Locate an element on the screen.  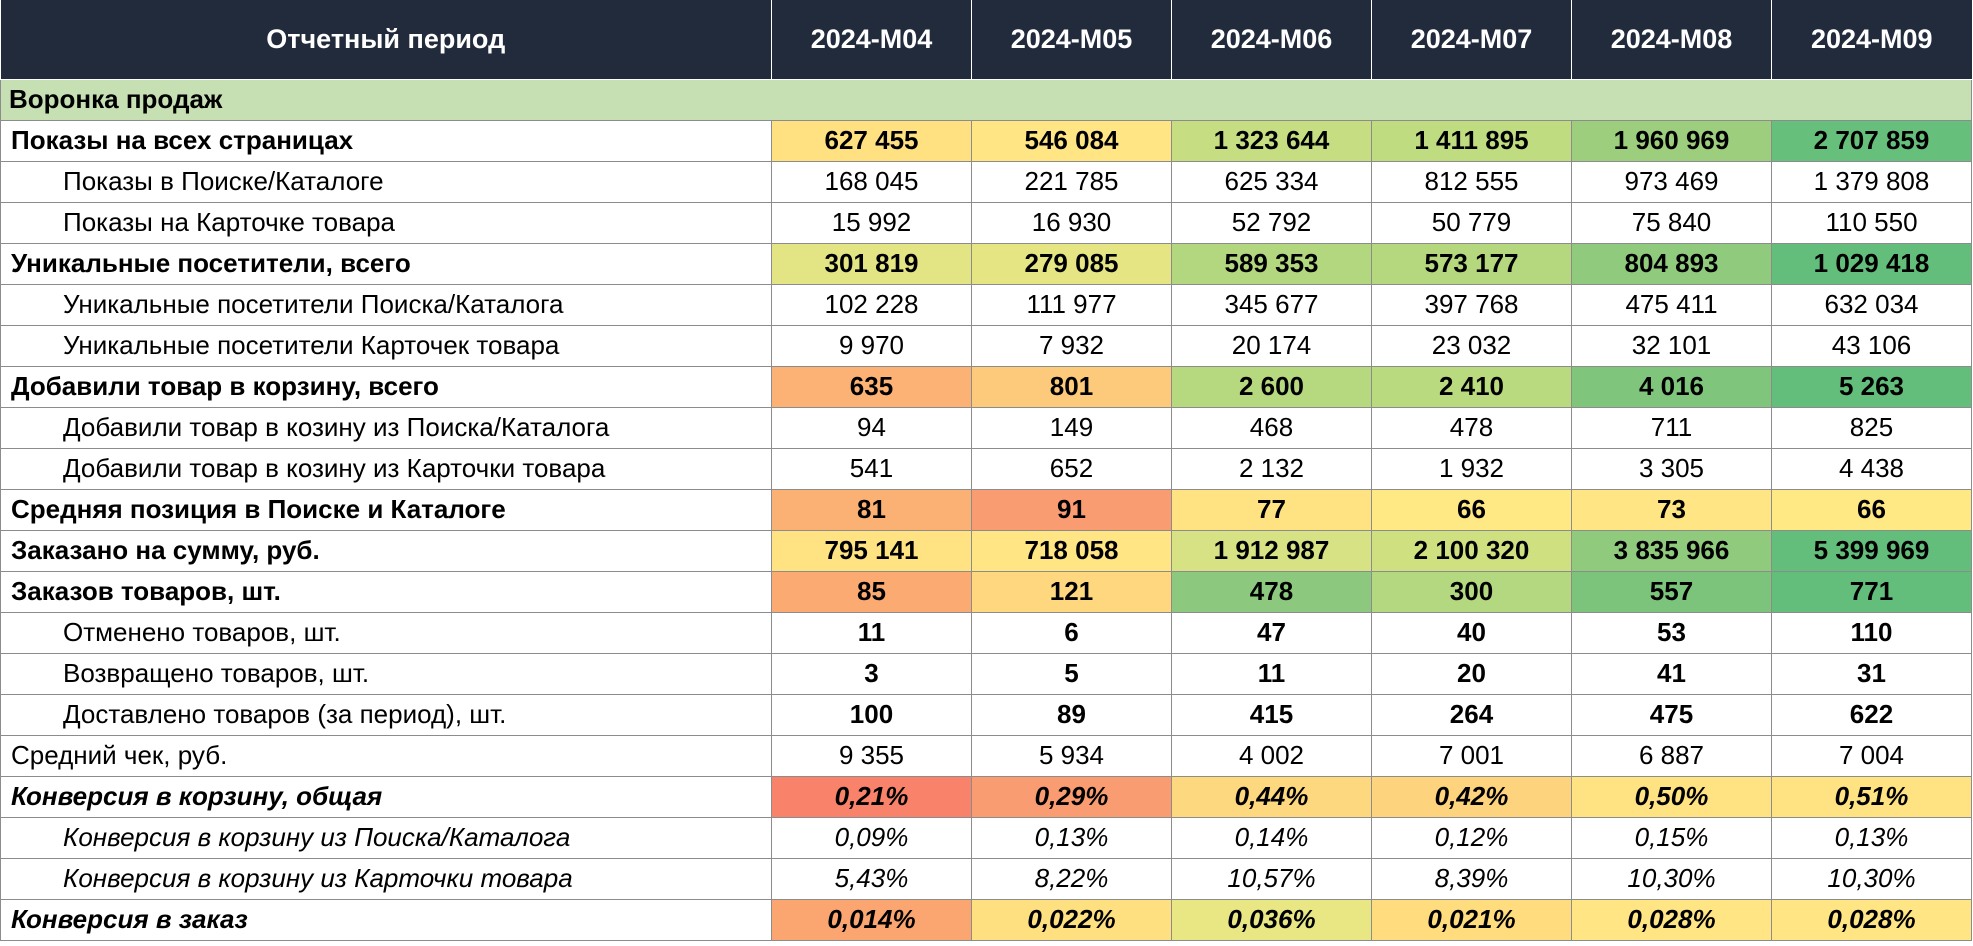
value-cell: 801 is located at coordinates (1071, 386).